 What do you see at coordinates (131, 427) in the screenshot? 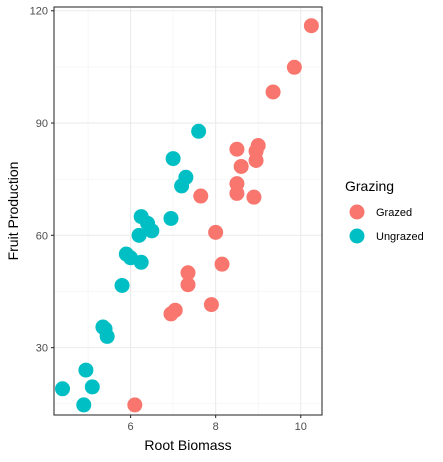
I see `x-tick-label: 6` at bounding box center [131, 427].